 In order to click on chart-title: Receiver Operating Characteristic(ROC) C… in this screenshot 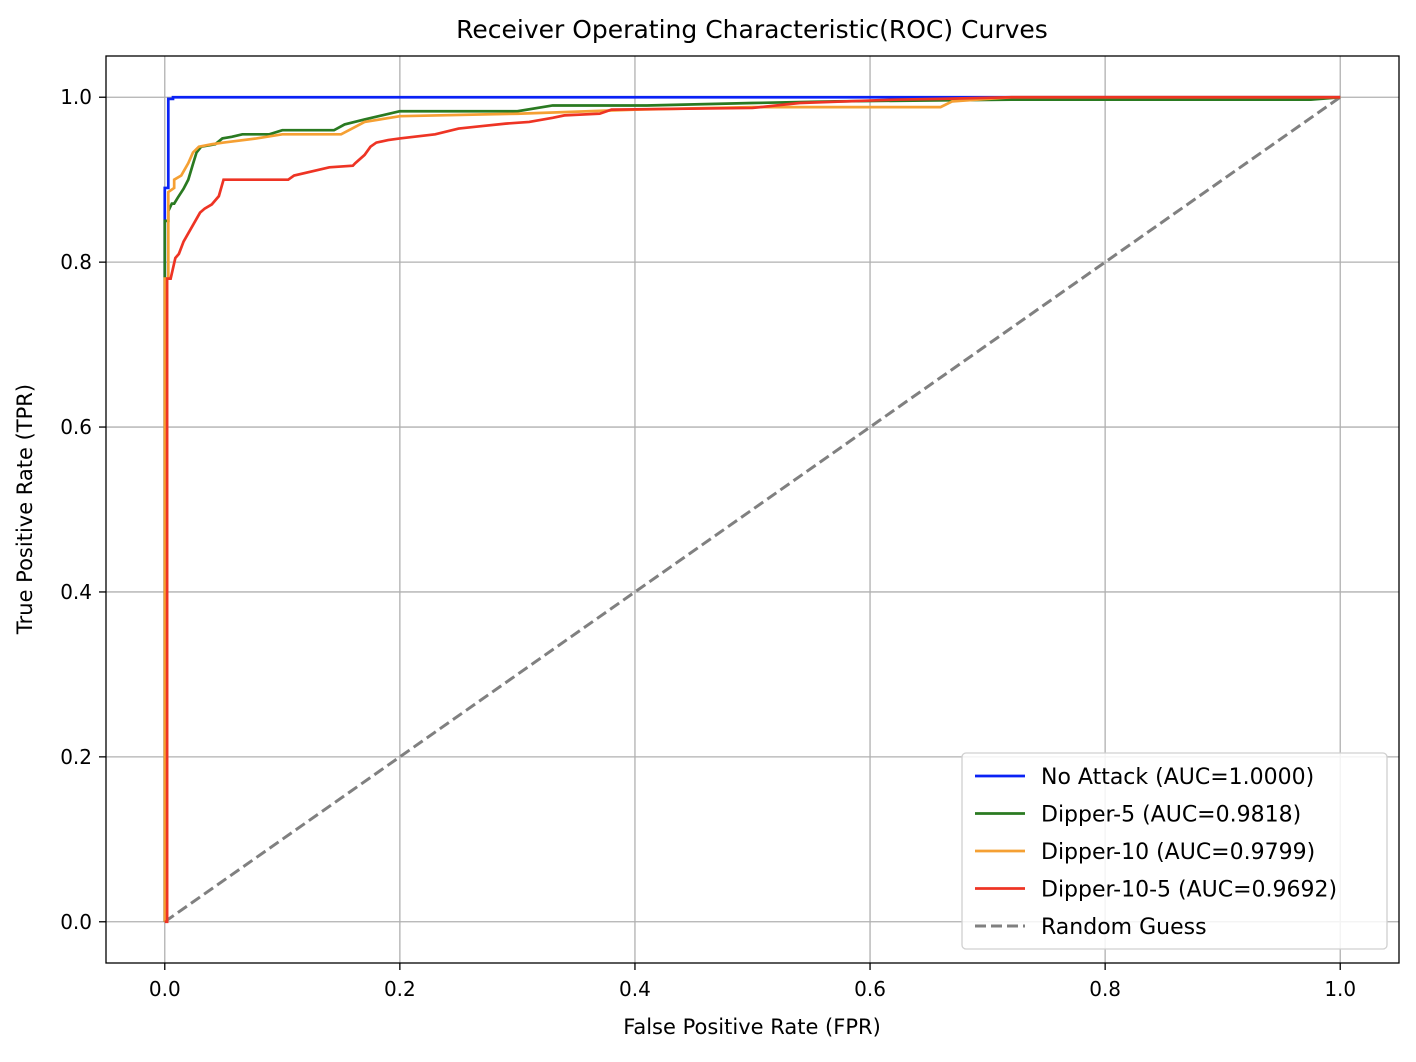, I will do `click(752, 29)`.